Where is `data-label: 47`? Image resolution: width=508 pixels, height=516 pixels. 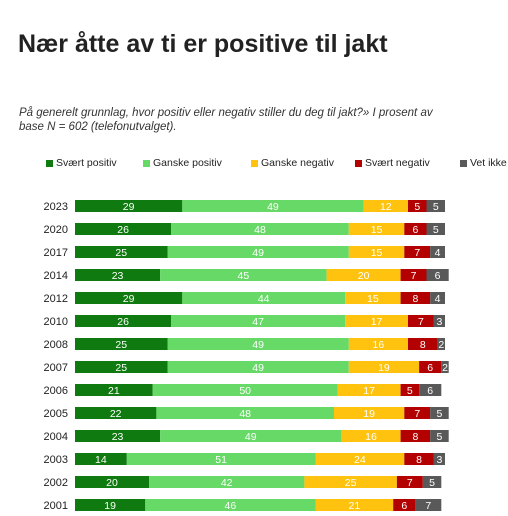
data-label: 47 is located at coordinates (258, 322).